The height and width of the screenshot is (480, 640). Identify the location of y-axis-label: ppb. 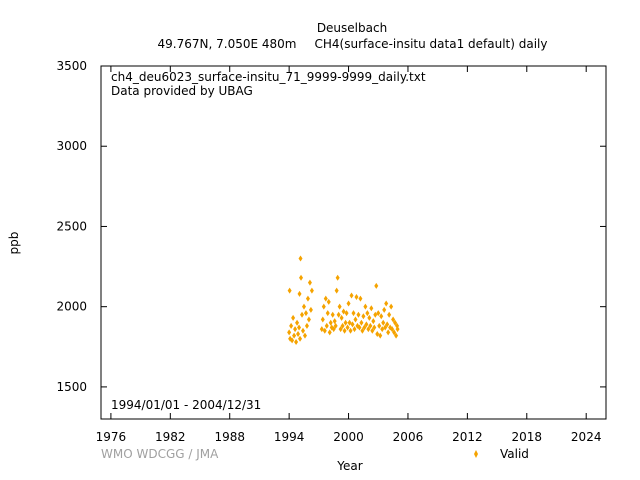
(14, 243).